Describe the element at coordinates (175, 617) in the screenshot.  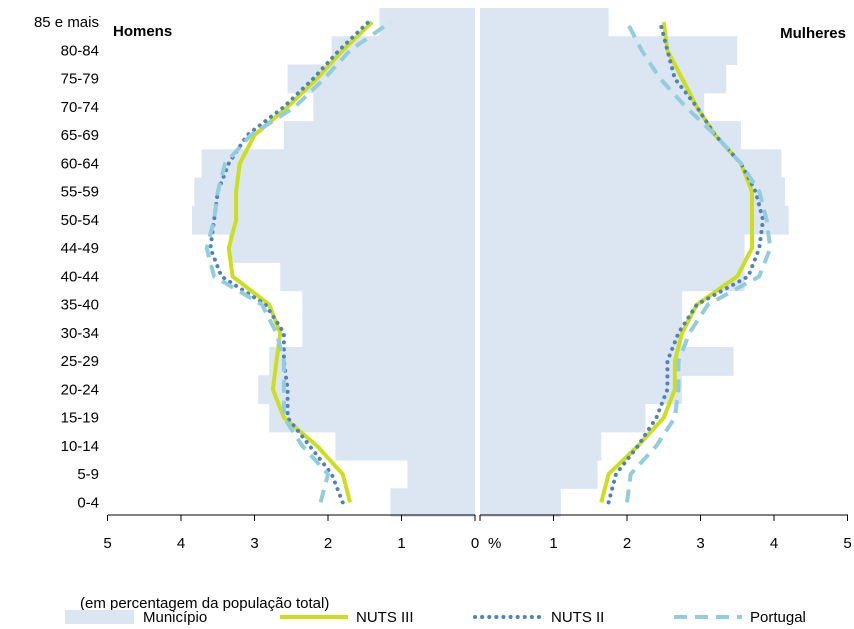
I see `legend-label-município: Município` at that location.